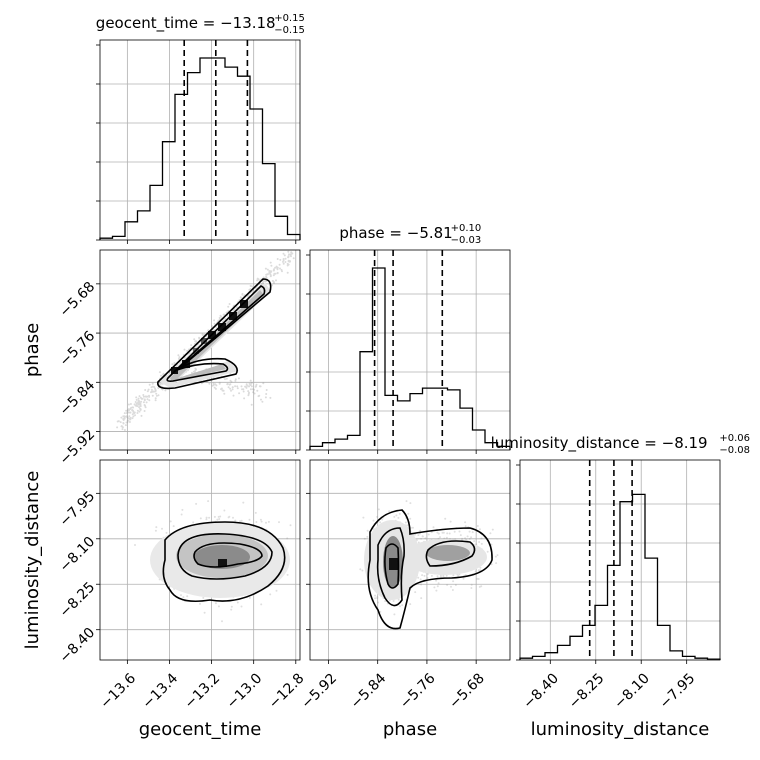 The image size is (760, 760). What do you see at coordinates (395, 233) in the screenshot?
I see `title-main: phase = −5.81` at bounding box center [395, 233].